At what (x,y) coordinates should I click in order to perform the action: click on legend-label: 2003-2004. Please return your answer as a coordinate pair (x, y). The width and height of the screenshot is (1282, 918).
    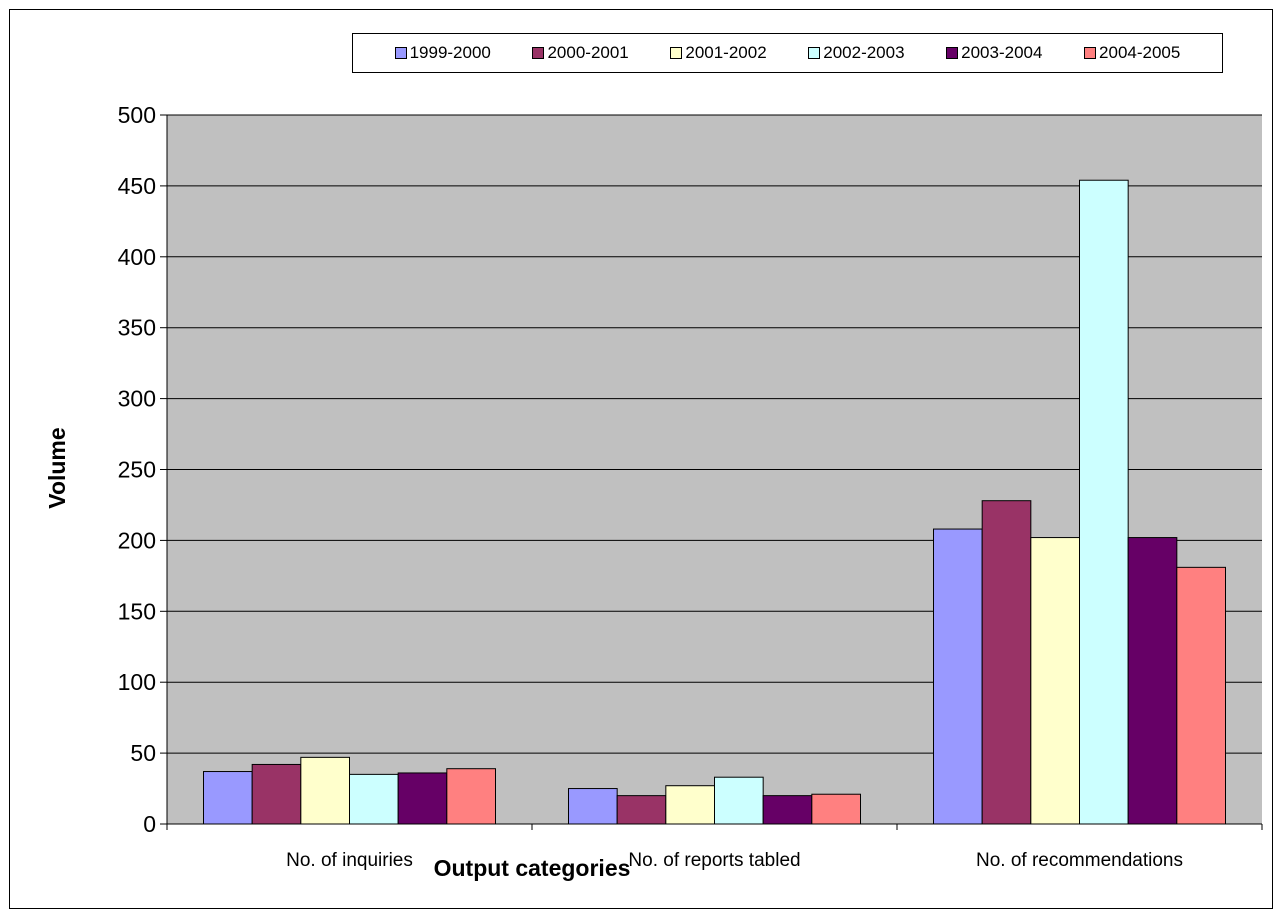
    Looking at the image, I should click on (1002, 52).